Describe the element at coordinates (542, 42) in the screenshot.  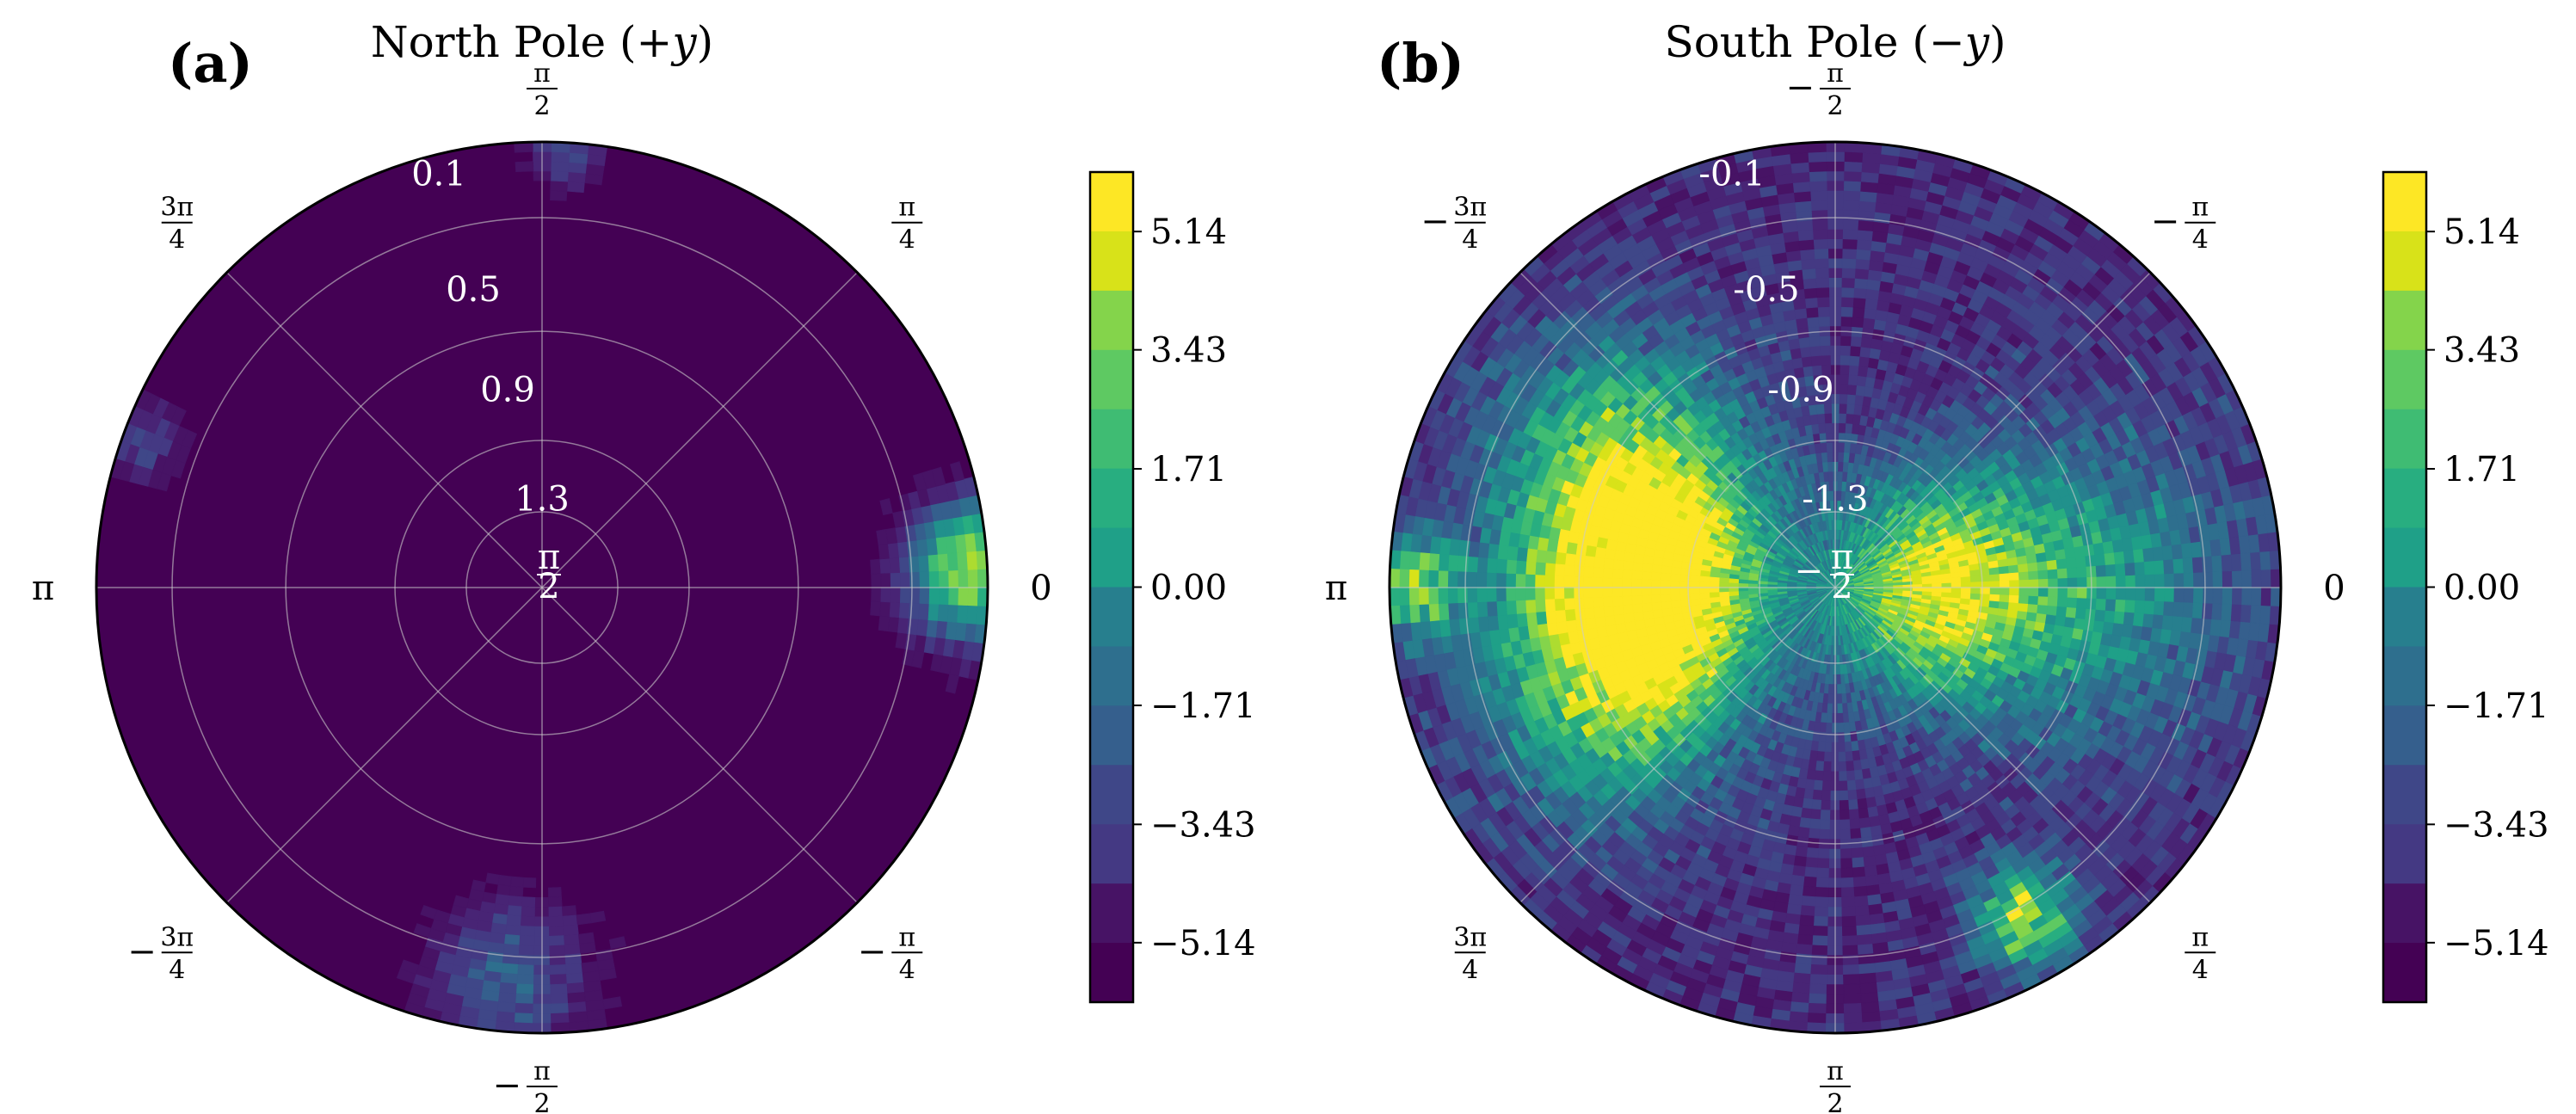
I see `title-a: North Pole (+y)` at that location.